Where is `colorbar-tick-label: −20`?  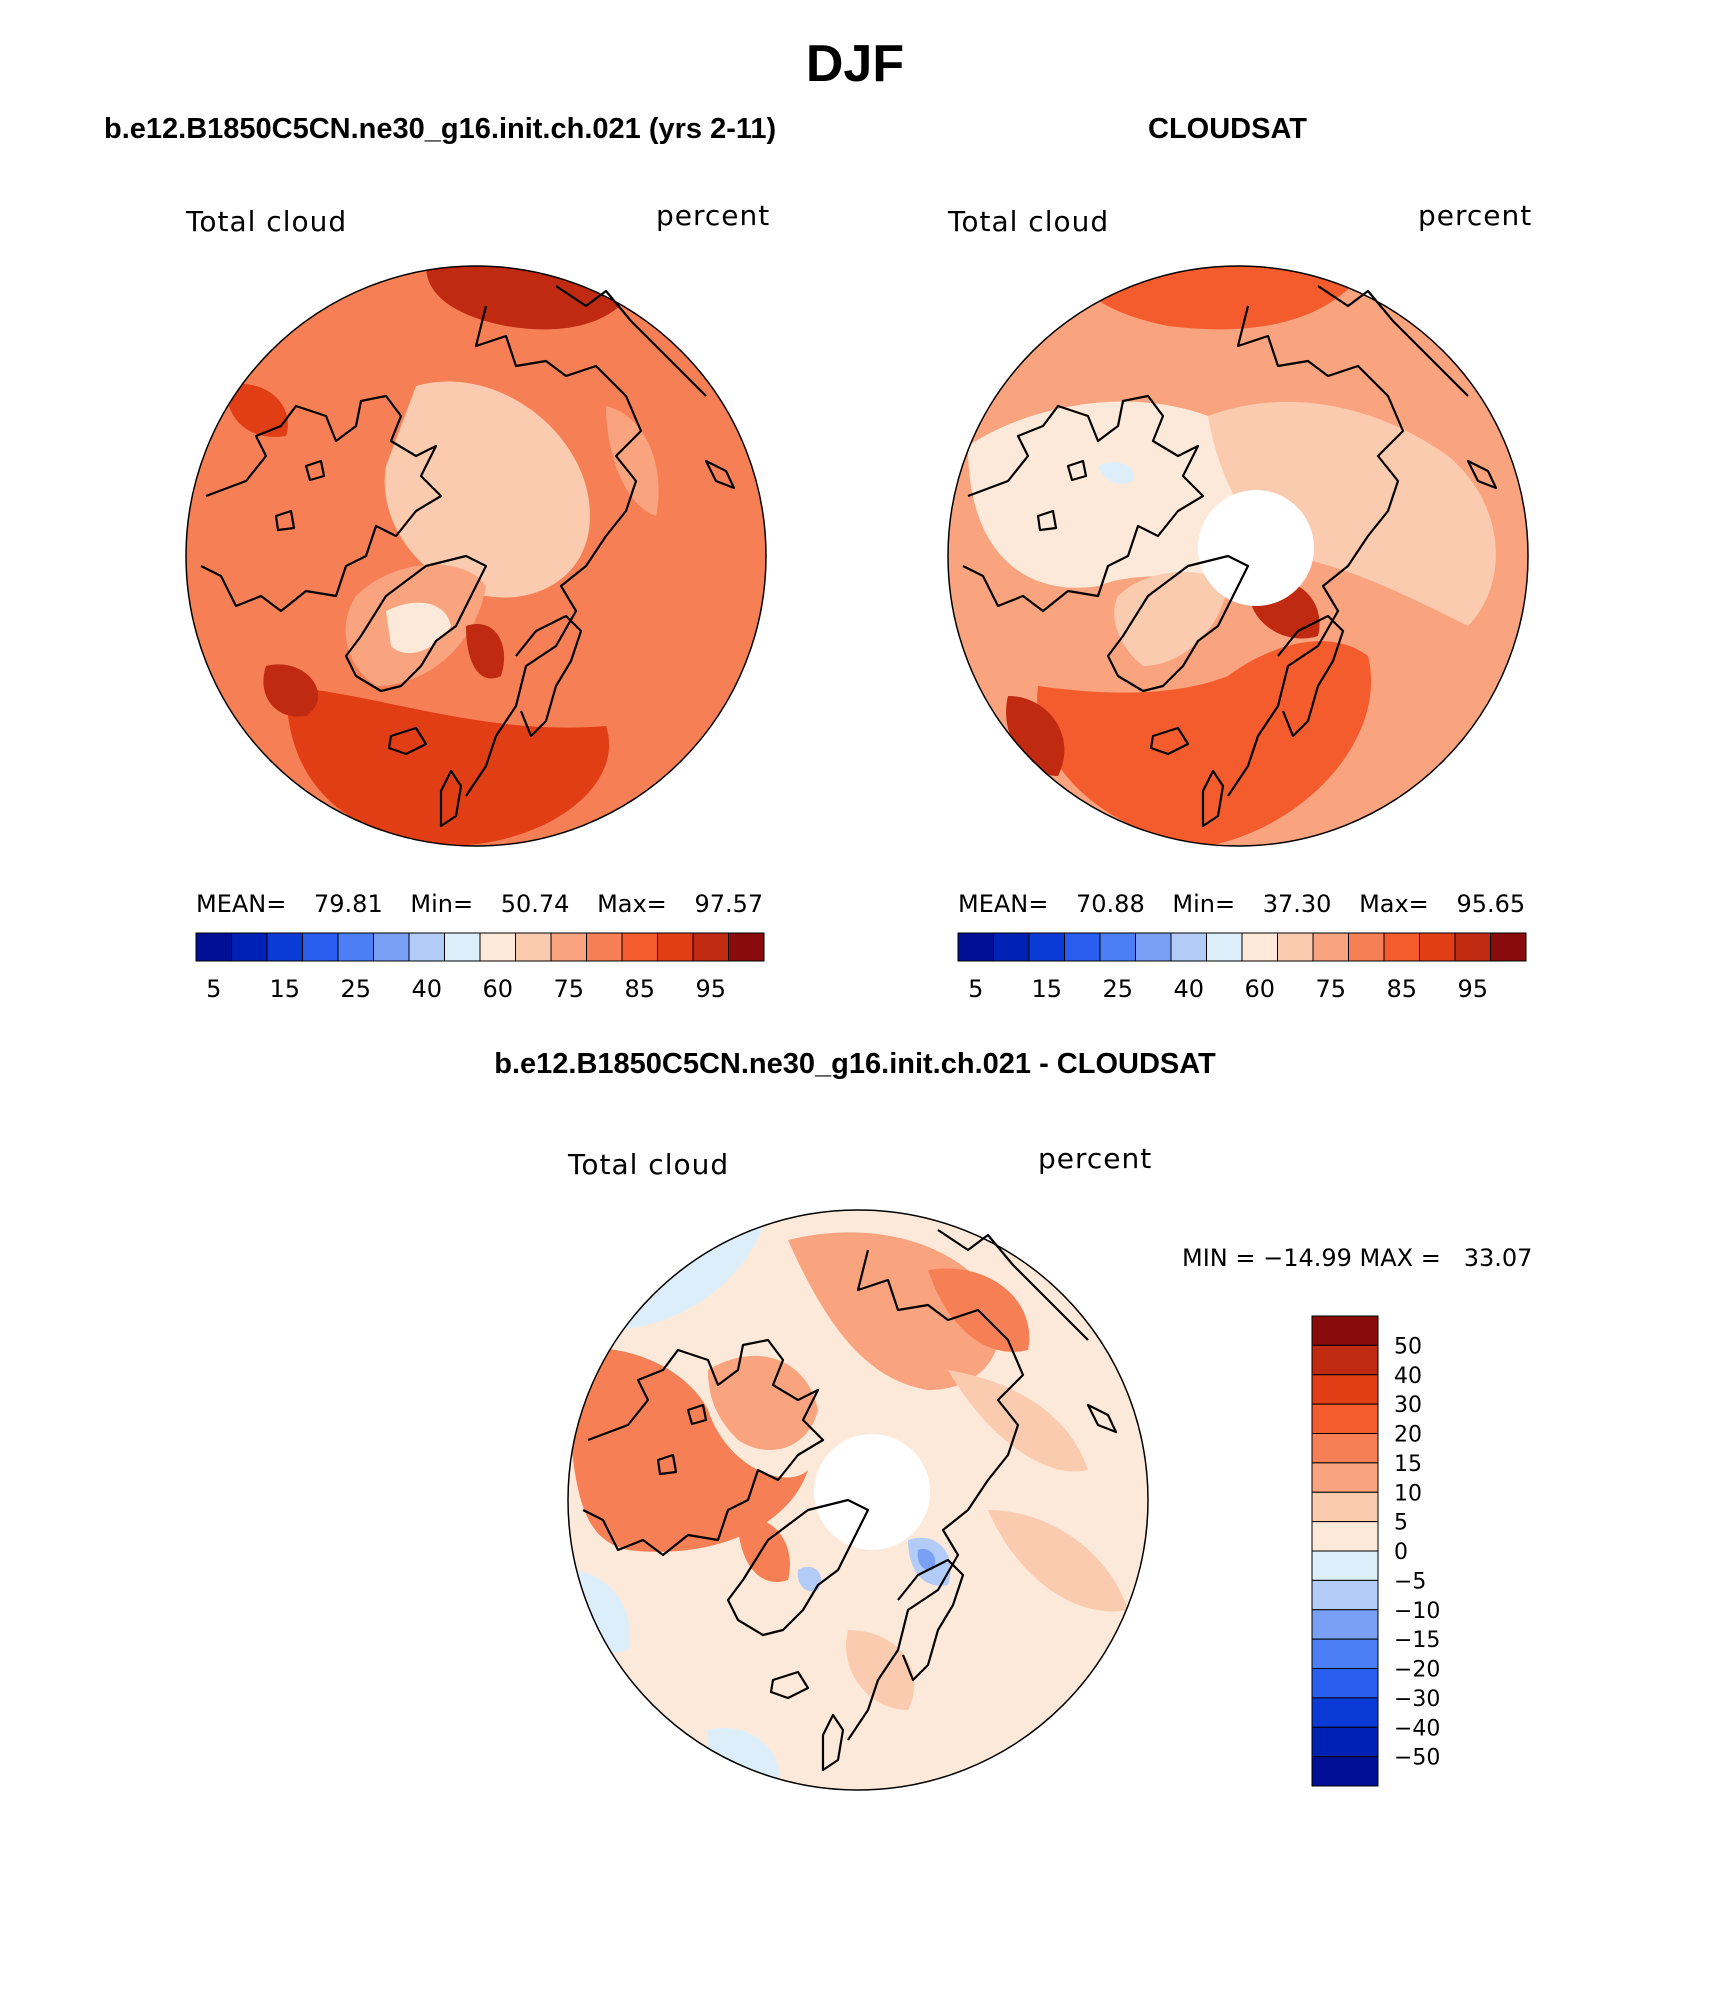
colorbar-tick-label: −20 is located at coordinates (1417, 1670).